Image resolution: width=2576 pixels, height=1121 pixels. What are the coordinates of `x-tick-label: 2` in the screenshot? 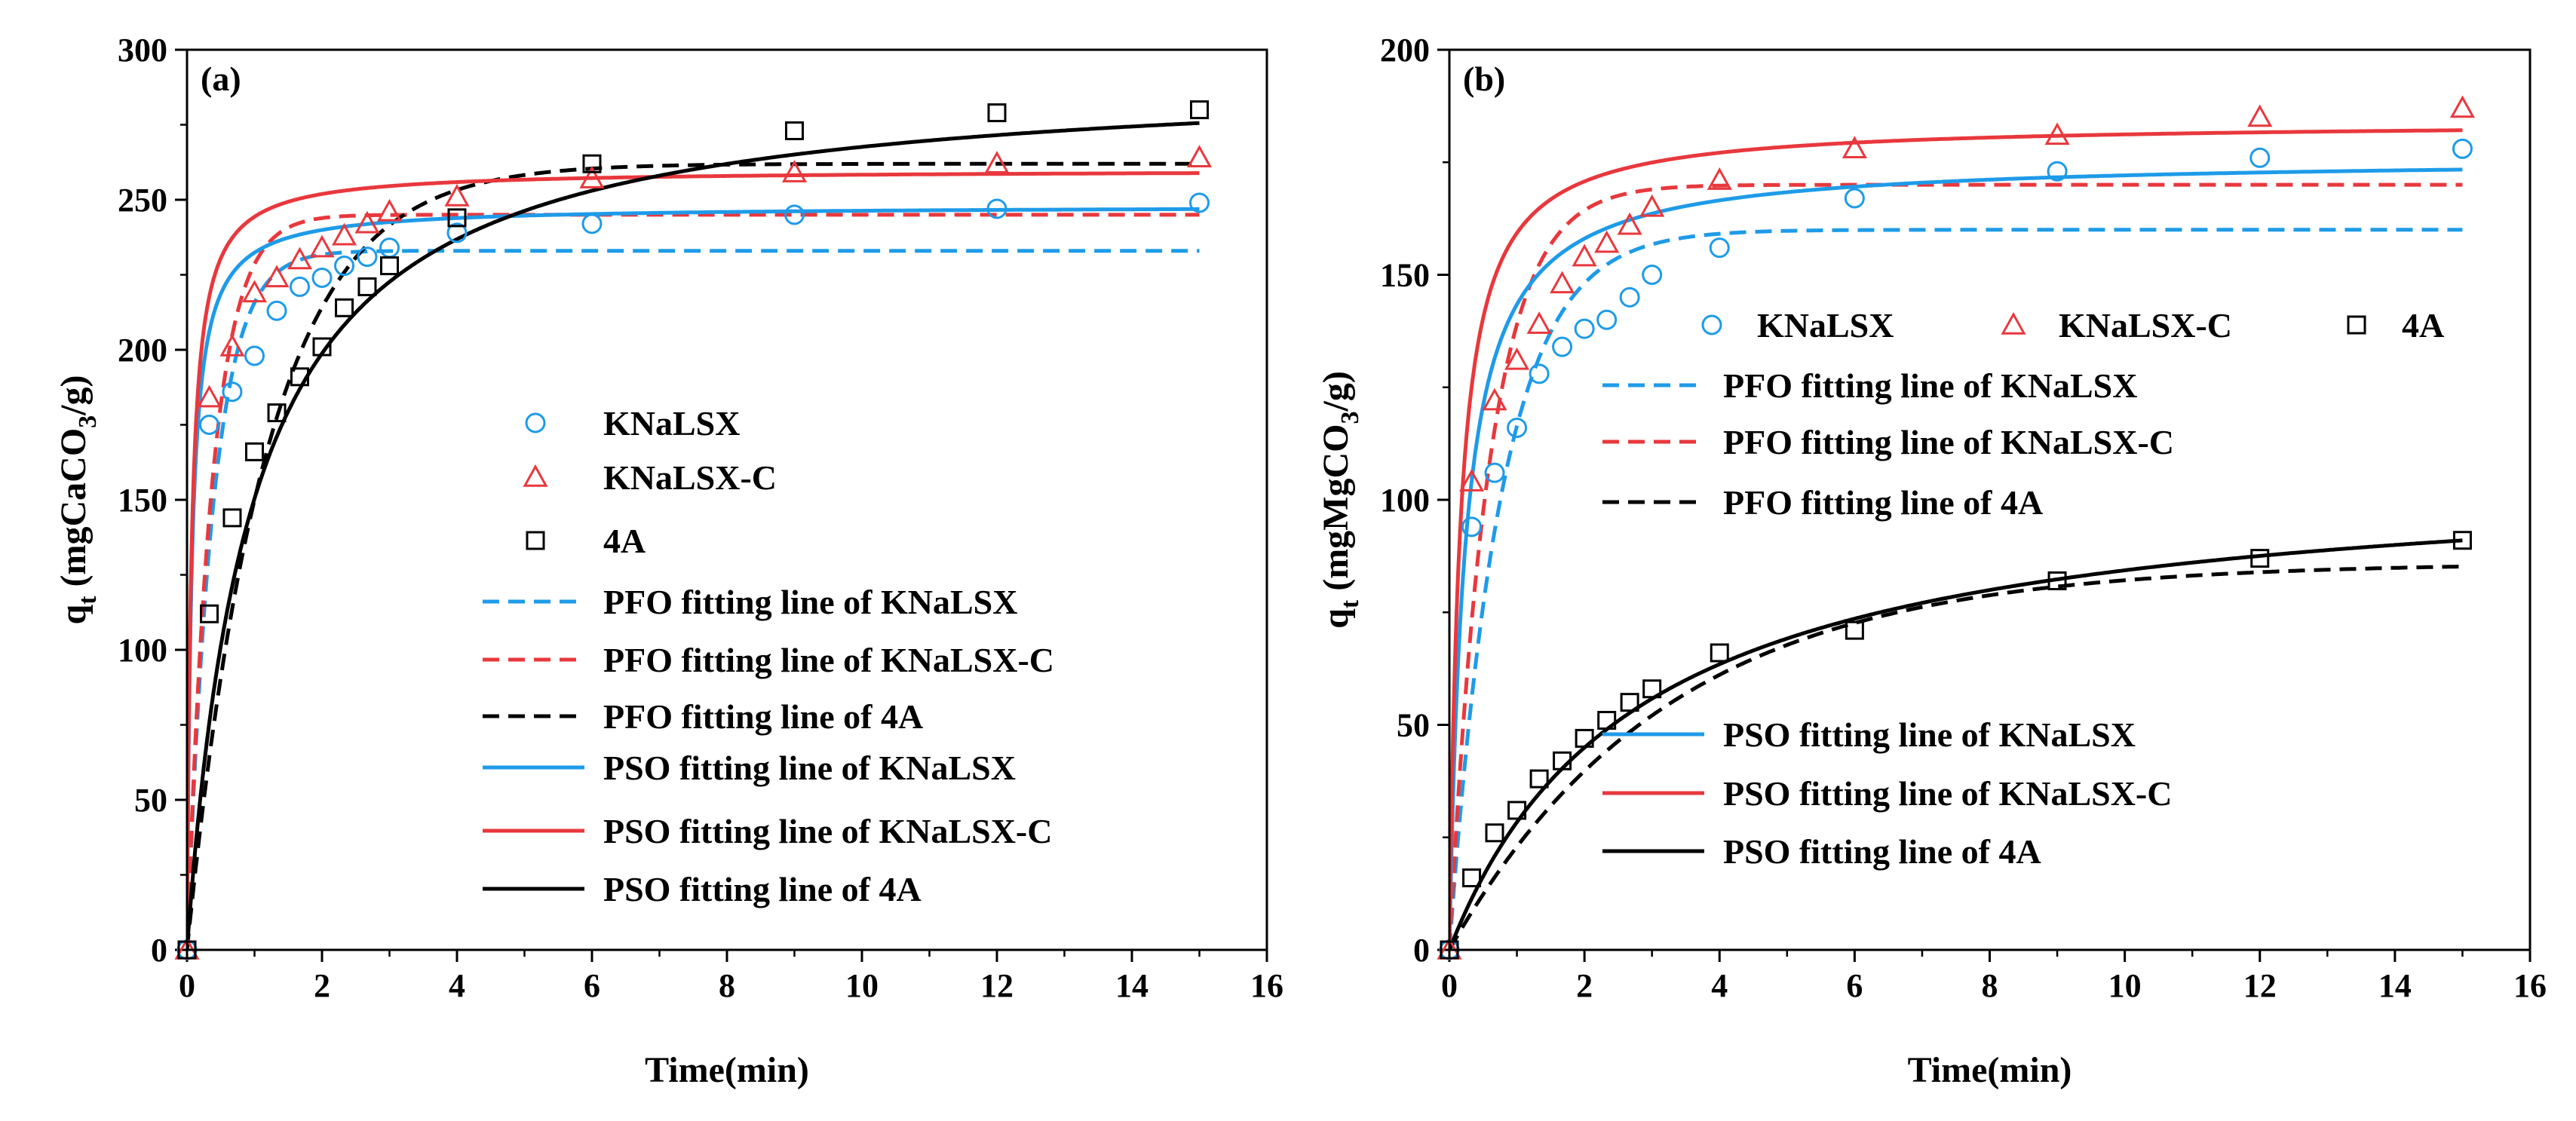 It's located at (1584, 986).